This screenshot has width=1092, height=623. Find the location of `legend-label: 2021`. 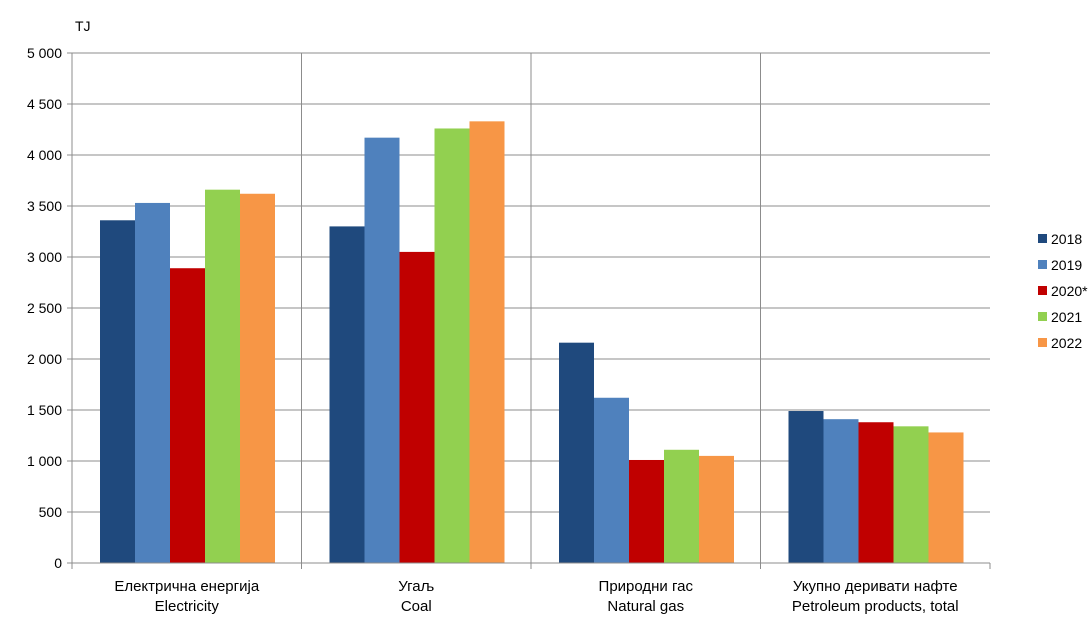

legend-label: 2021 is located at coordinates (1066, 317).